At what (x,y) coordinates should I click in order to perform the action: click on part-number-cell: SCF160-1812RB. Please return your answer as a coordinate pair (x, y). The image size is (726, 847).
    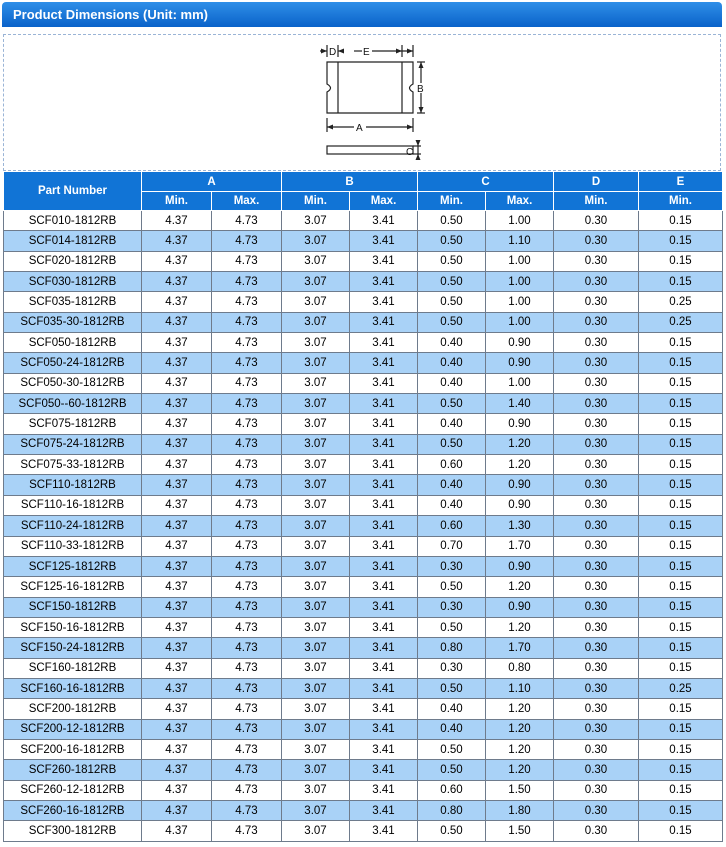
    Looking at the image, I should click on (72, 668).